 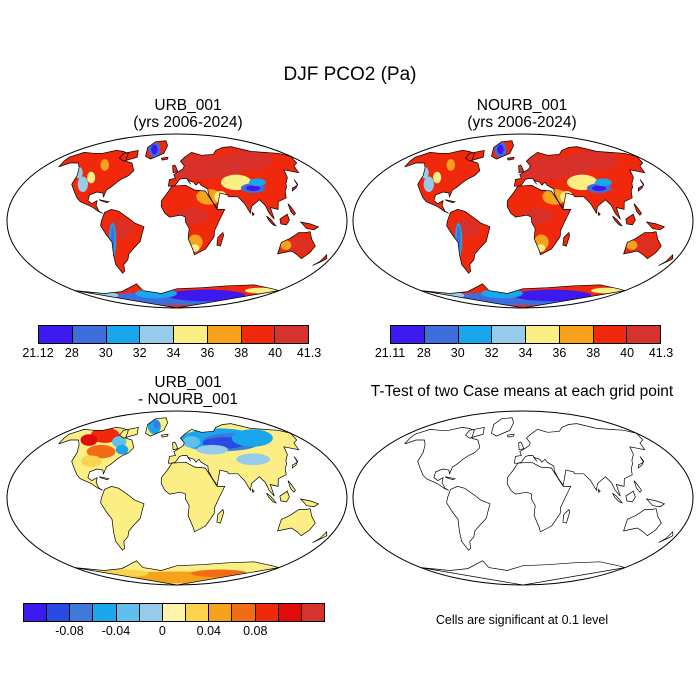 I want to click on panel-2-title-line2: (yrs 2006-2024), so click(x=522, y=122).